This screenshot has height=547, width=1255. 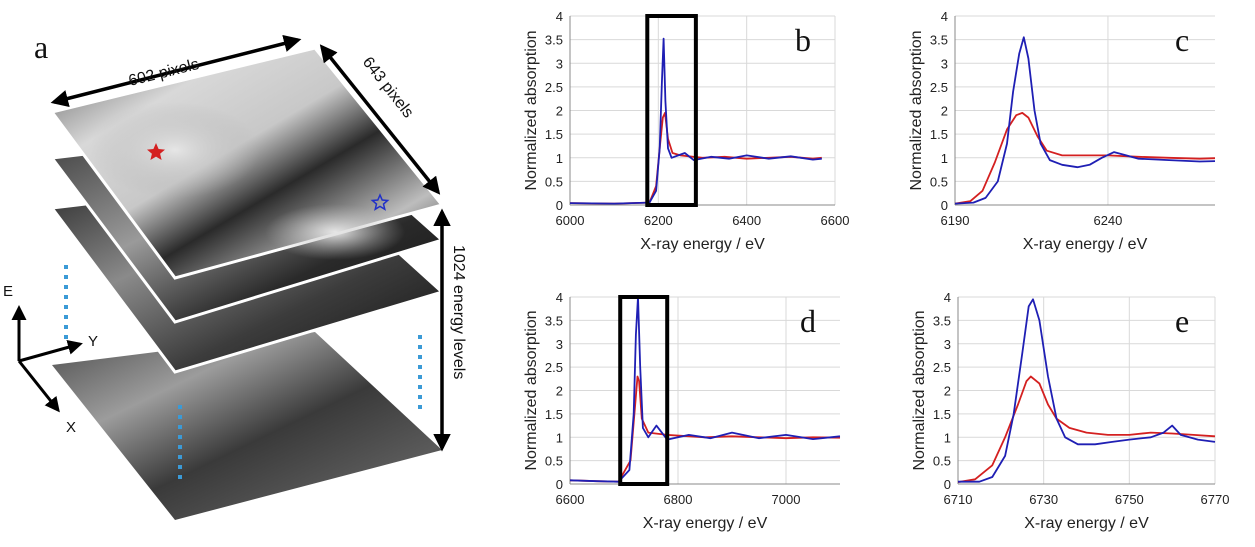 What do you see at coordinates (746, 220) in the screenshot?
I see `x-tick-label: 6400` at bounding box center [746, 220].